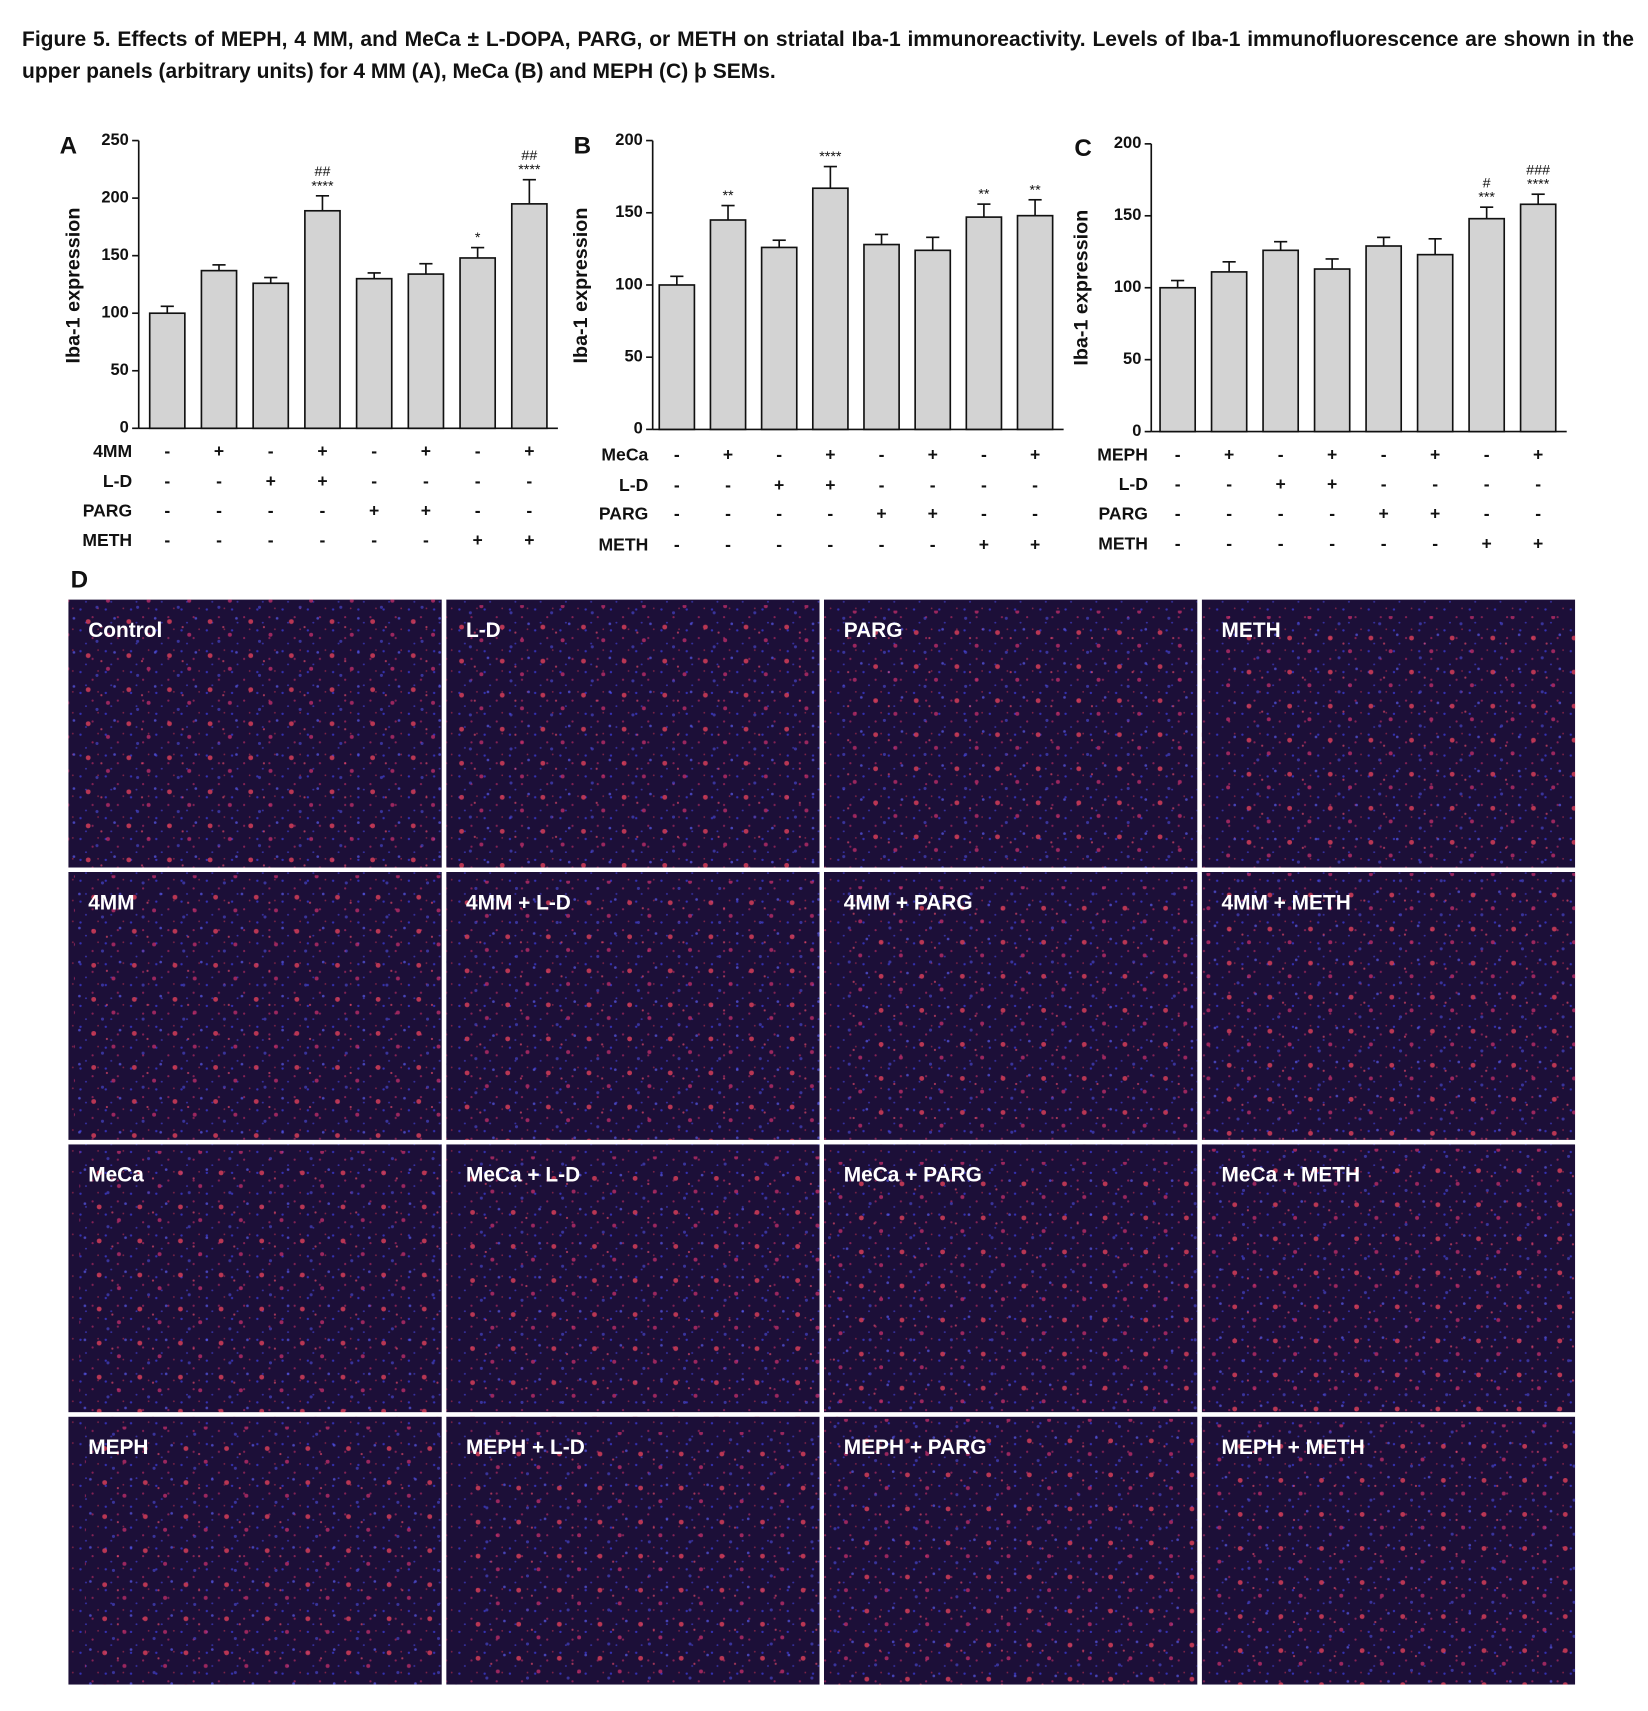 Image resolution: width=1648 pixels, height=1711 pixels. I want to click on micrograph-label: 4MM + L-D, so click(518, 902).